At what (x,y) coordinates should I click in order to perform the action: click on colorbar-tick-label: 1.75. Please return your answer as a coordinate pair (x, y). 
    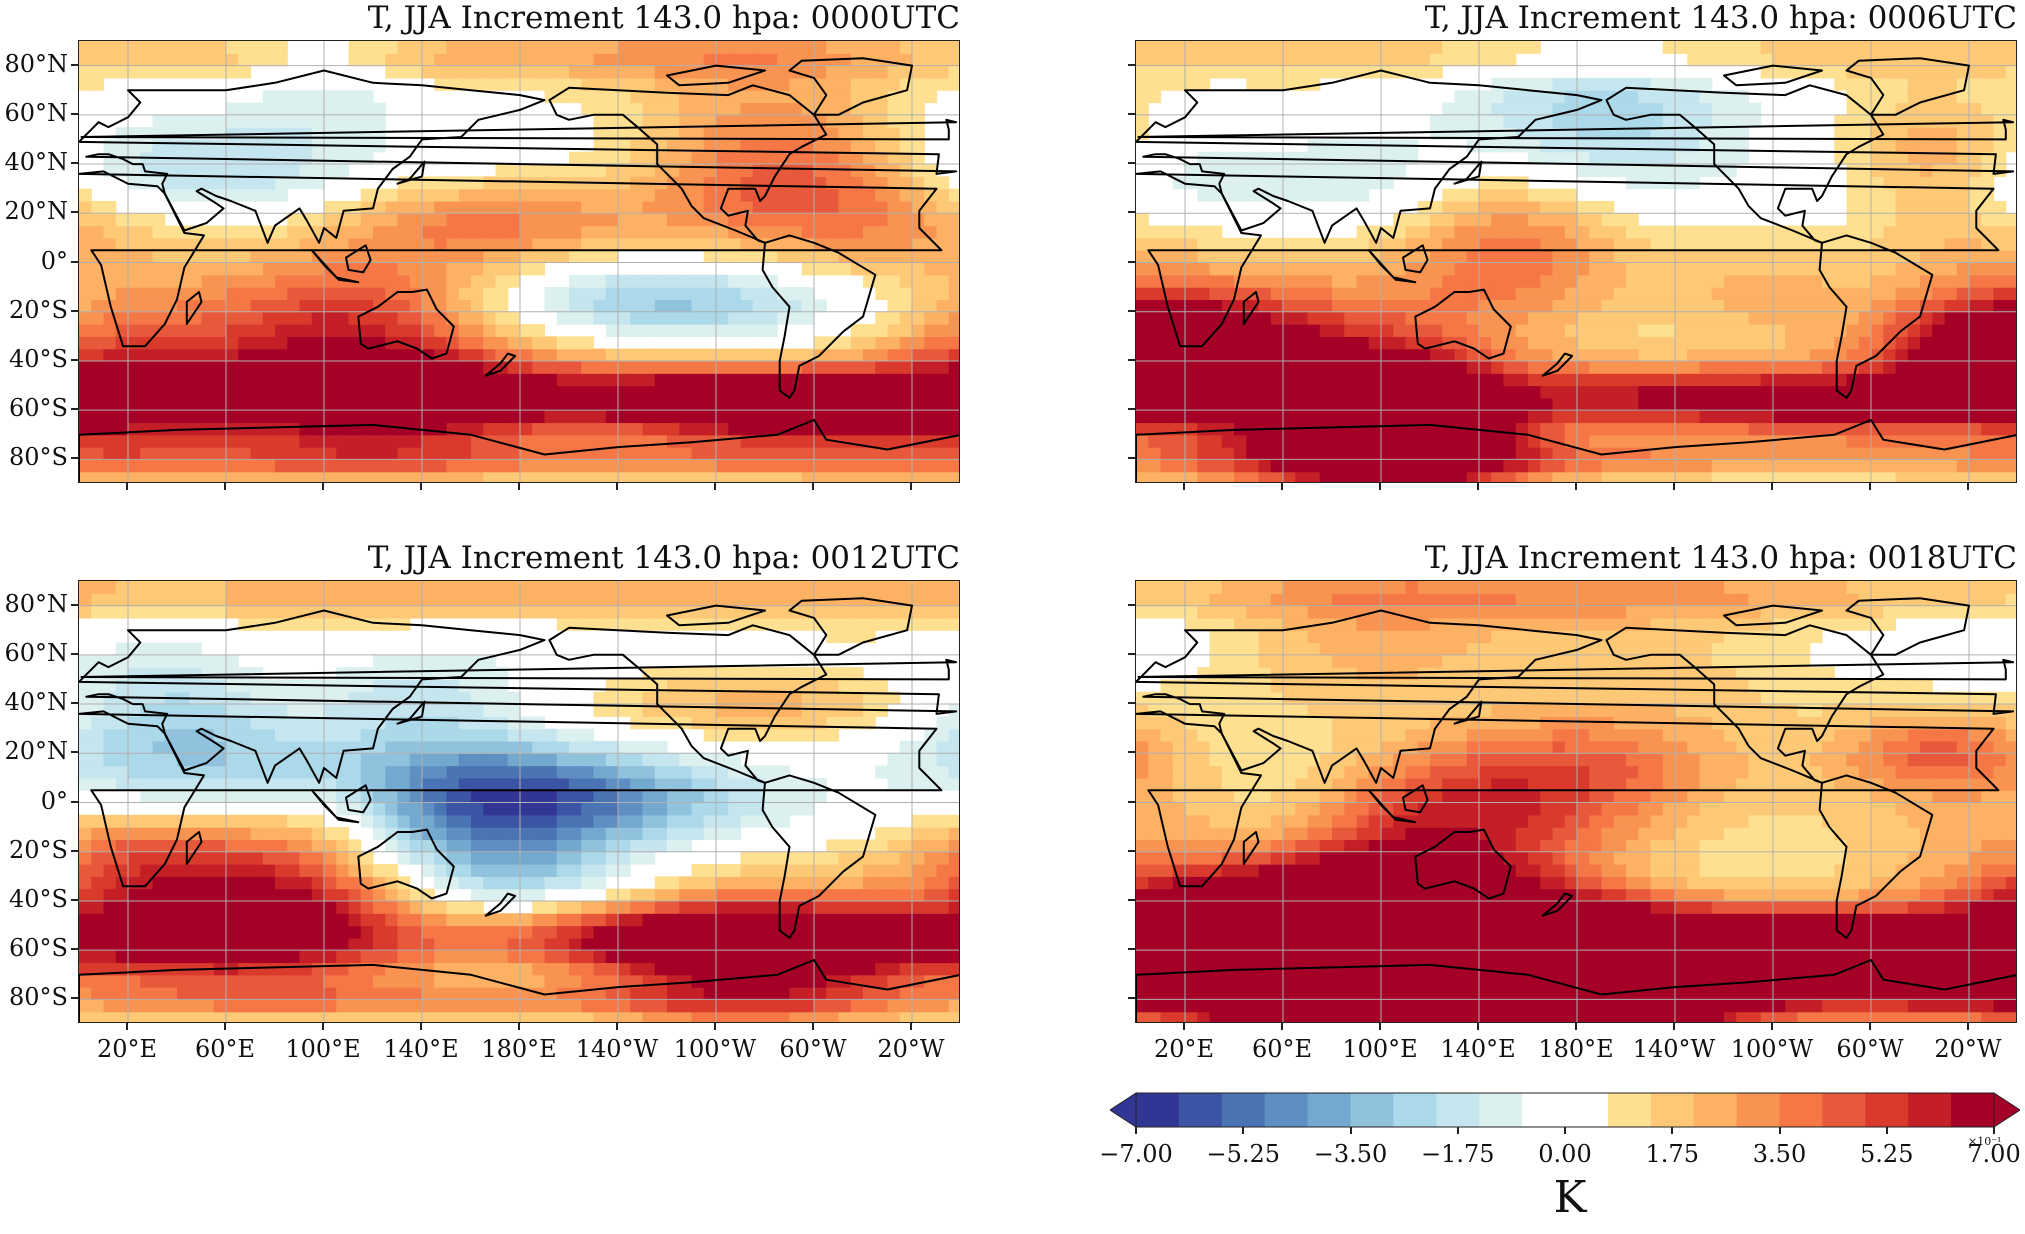
    Looking at the image, I should click on (1672, 1154).